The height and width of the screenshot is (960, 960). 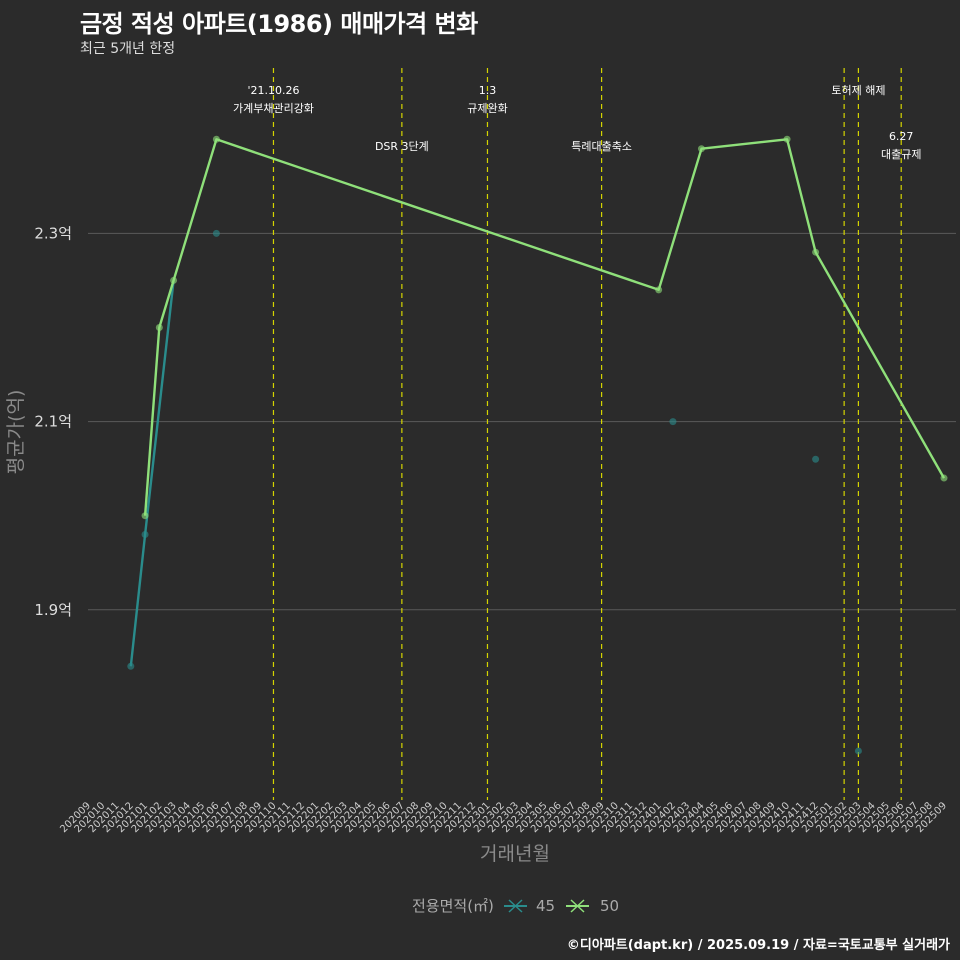 I want to click on y-axis-ticks: 1.9억 2.1억 2.3억, so click(x=53, y=421).